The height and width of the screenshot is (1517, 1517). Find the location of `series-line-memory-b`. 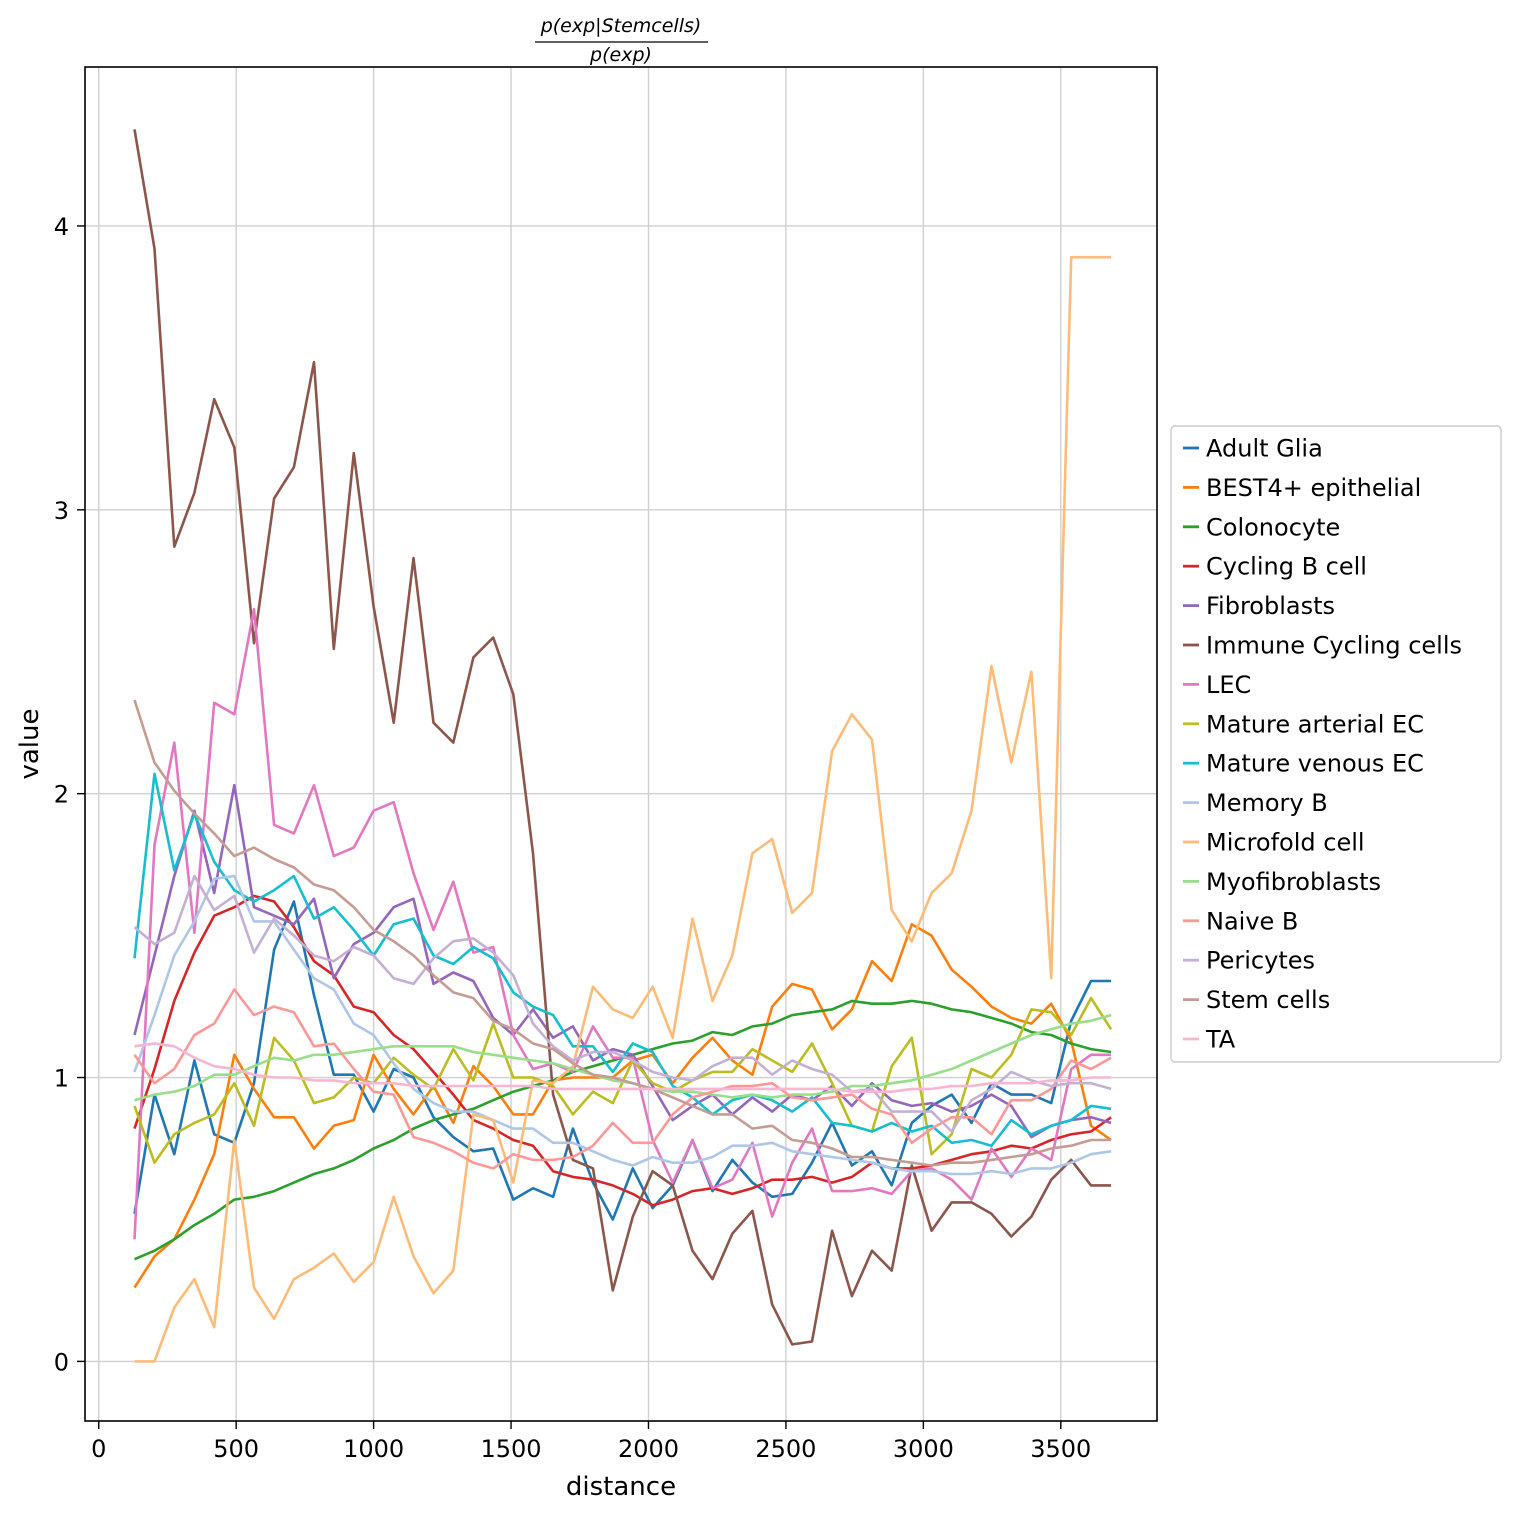

series-line-memory-b is located at coordinates (622, 1025).